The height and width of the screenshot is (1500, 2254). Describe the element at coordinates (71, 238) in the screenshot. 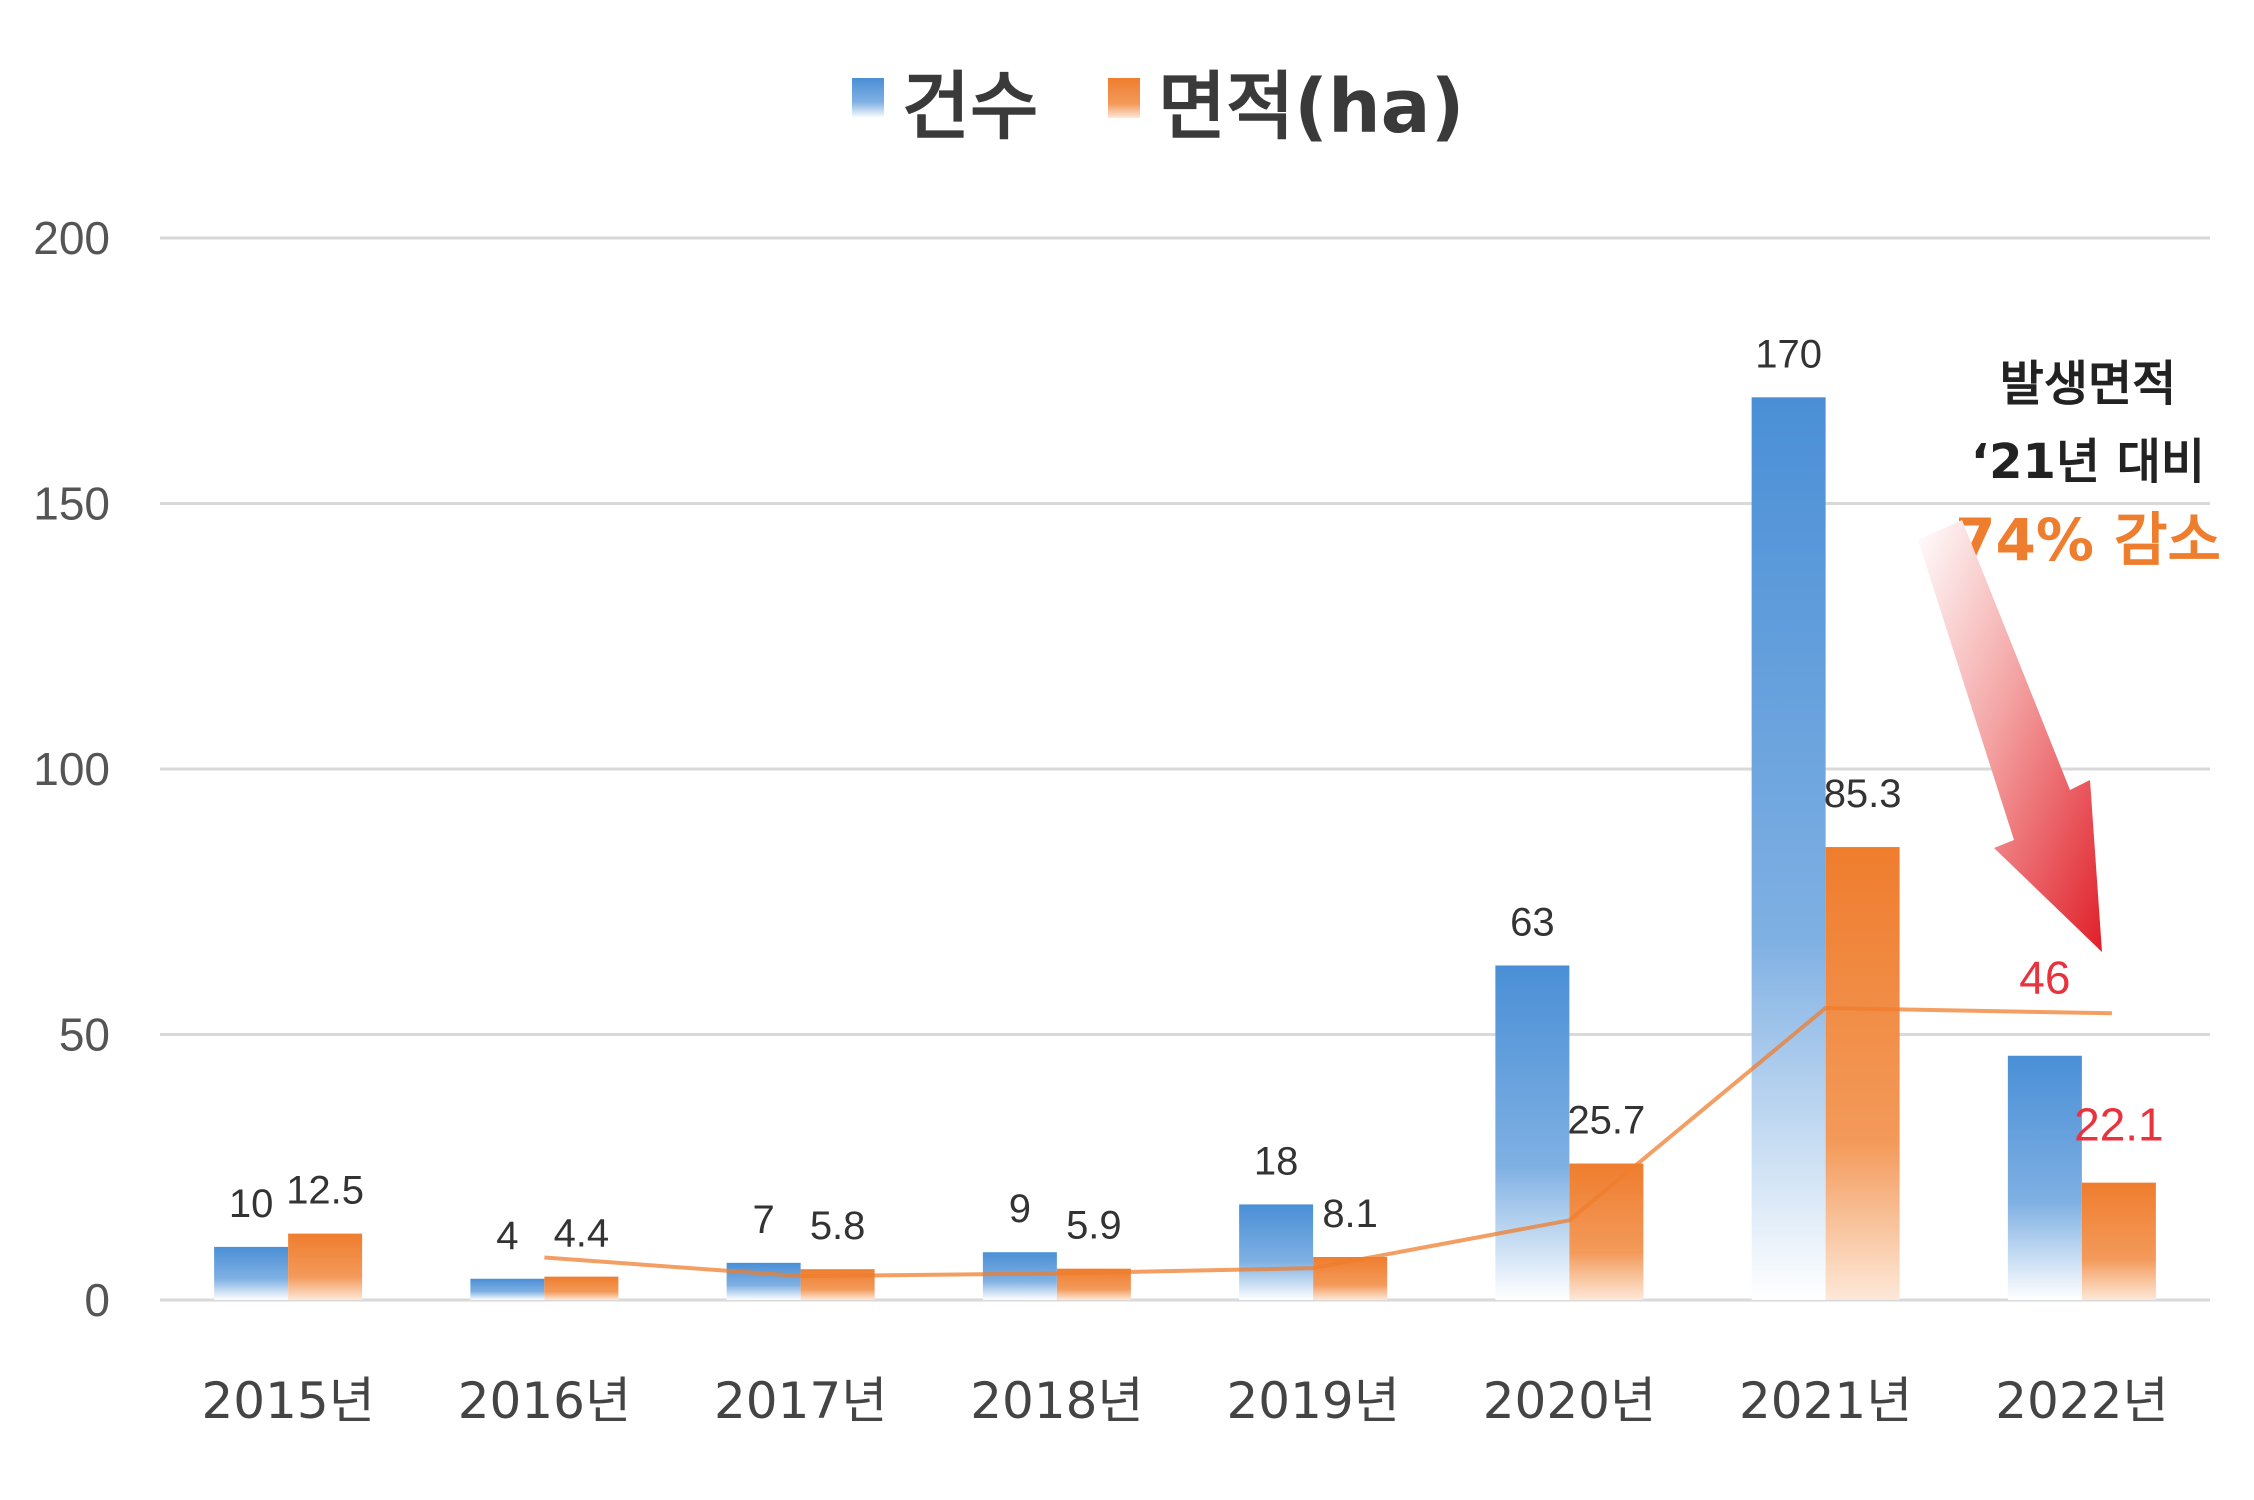

I see `y-tick-label: 200` at that location.